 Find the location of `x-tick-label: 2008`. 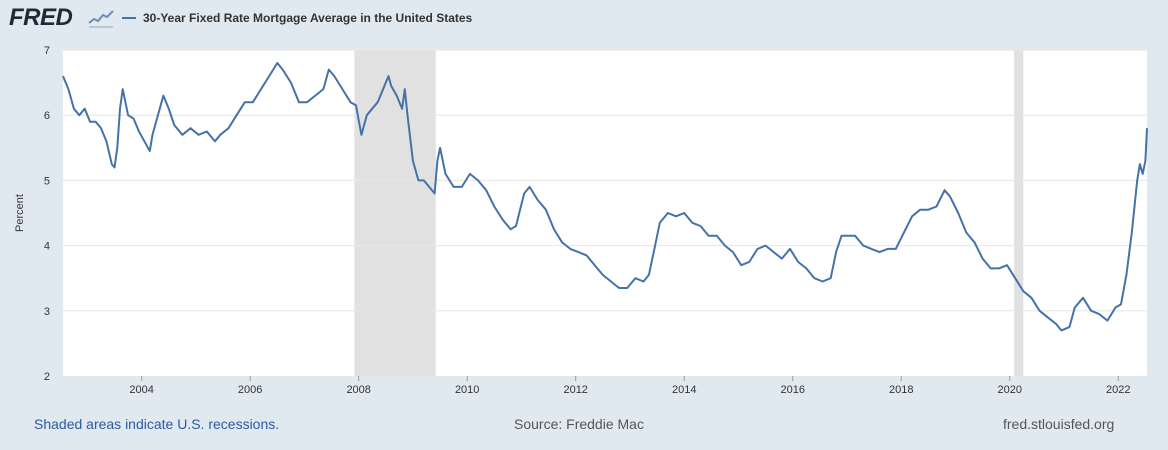

x-tick-label: 2008 is located at coordinates (358, 390).